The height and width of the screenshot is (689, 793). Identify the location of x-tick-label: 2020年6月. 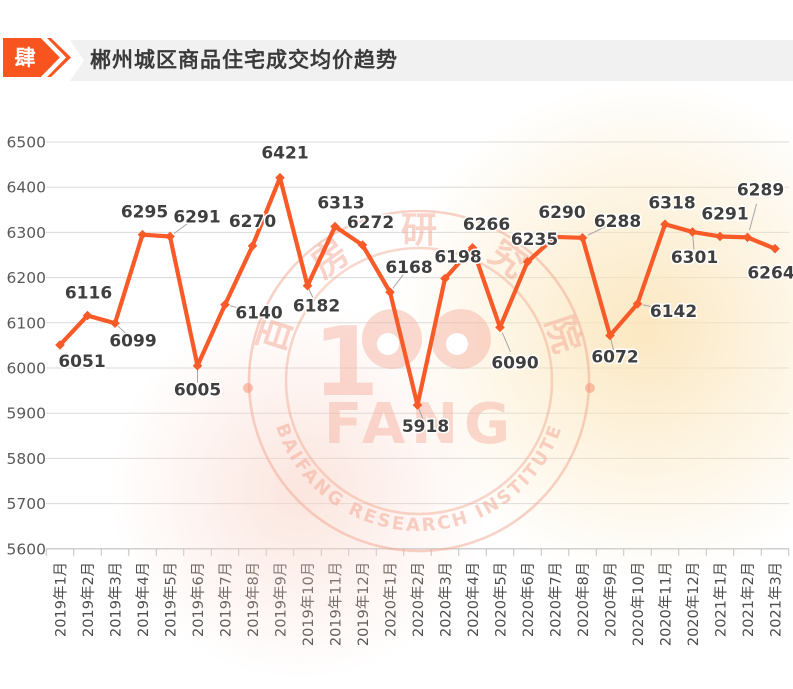
(528, 599).